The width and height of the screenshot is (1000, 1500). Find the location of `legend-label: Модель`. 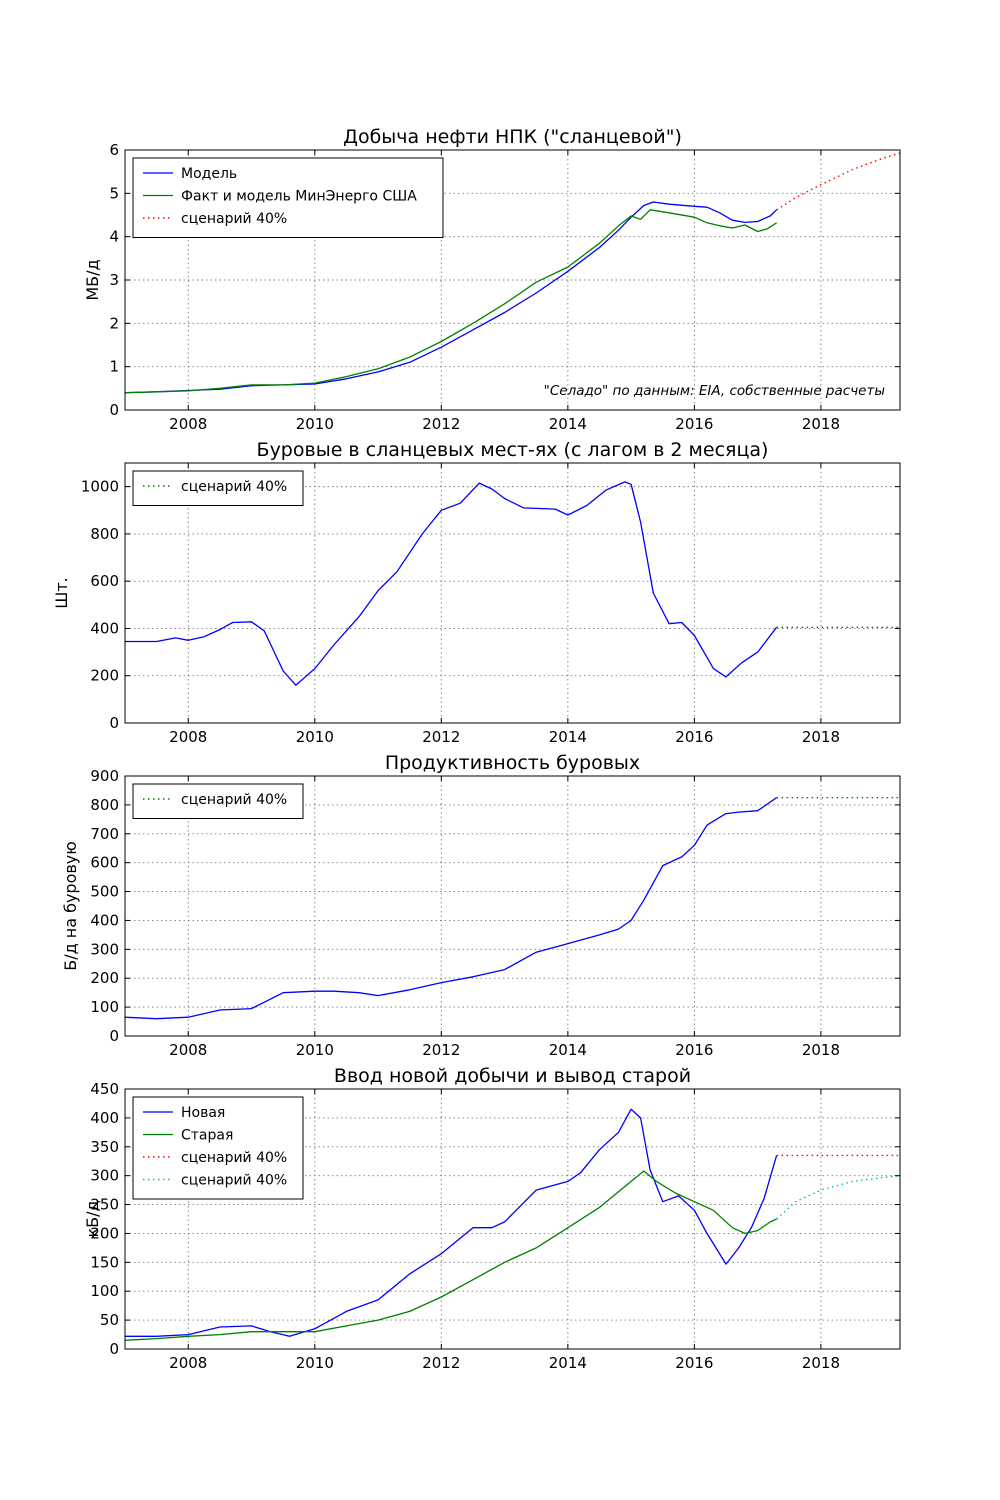

legend-label: Модель is located at coordinates (209, 174).